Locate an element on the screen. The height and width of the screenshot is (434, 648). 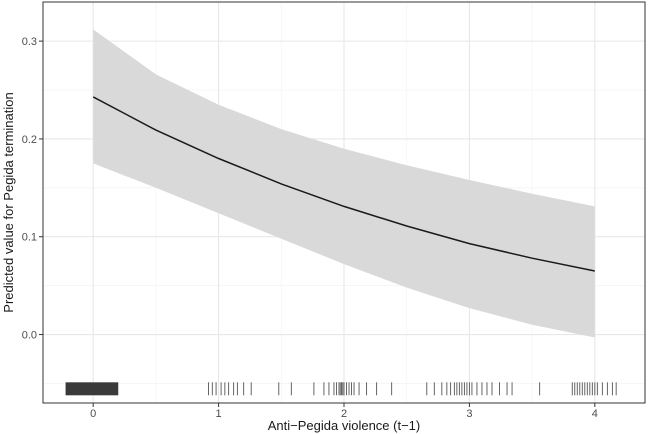
rug-marks is located at coordinates (341, 389).